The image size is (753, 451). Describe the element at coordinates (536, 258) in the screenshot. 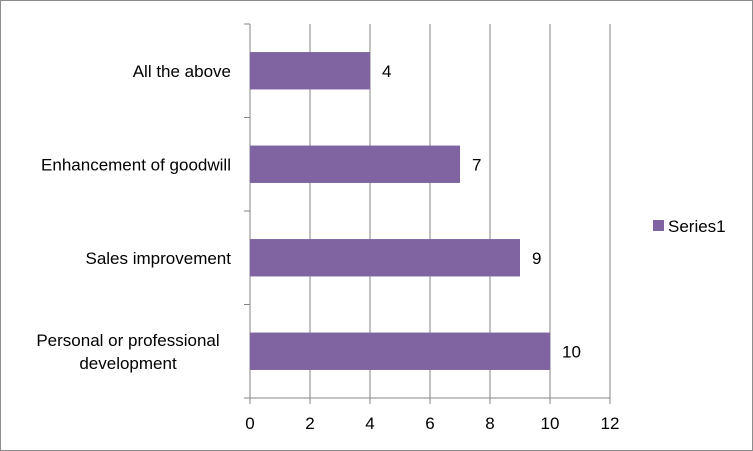

I see `data-label: 9` at that location.